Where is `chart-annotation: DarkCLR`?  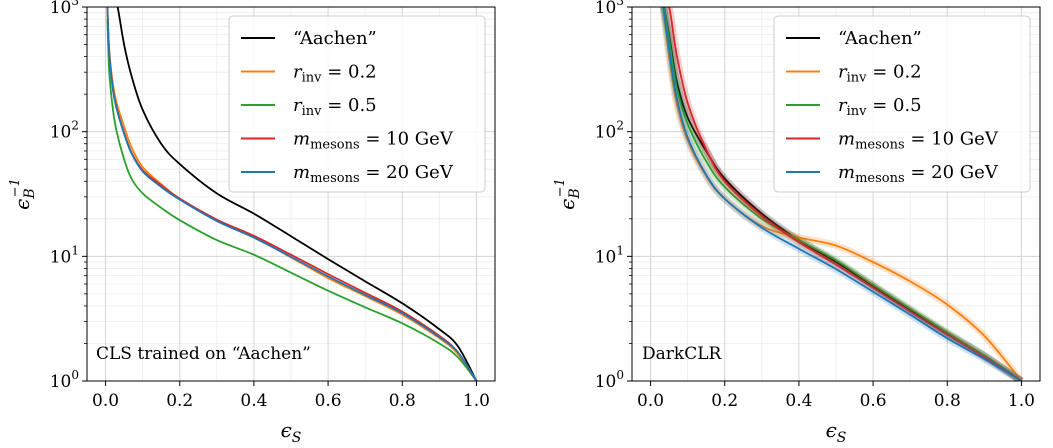 chart-annotation: DarkCLR is located at coordinates (682, 354).